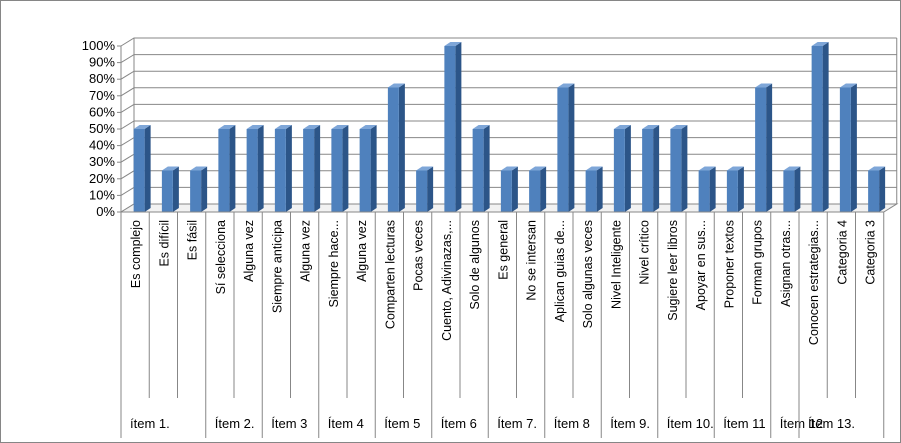  I want to click on y-tick-label: 90%, so click(102, 62).